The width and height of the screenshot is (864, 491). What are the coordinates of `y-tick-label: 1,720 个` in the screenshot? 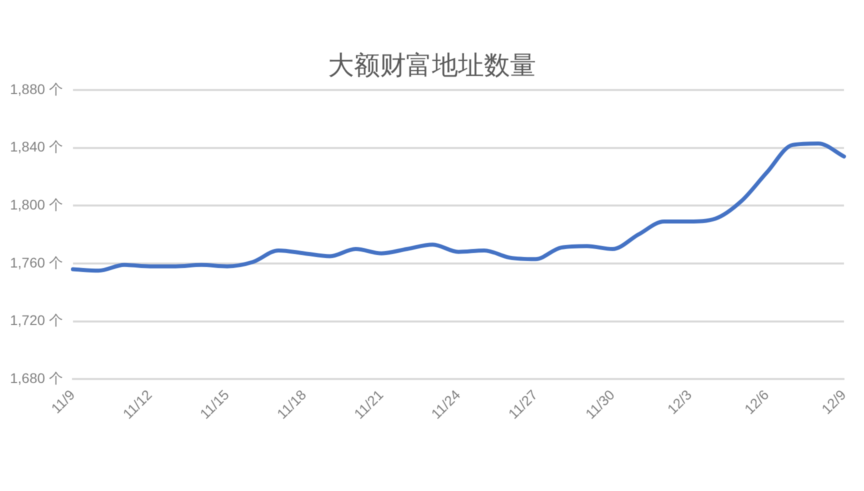 It's located at (36, 320).